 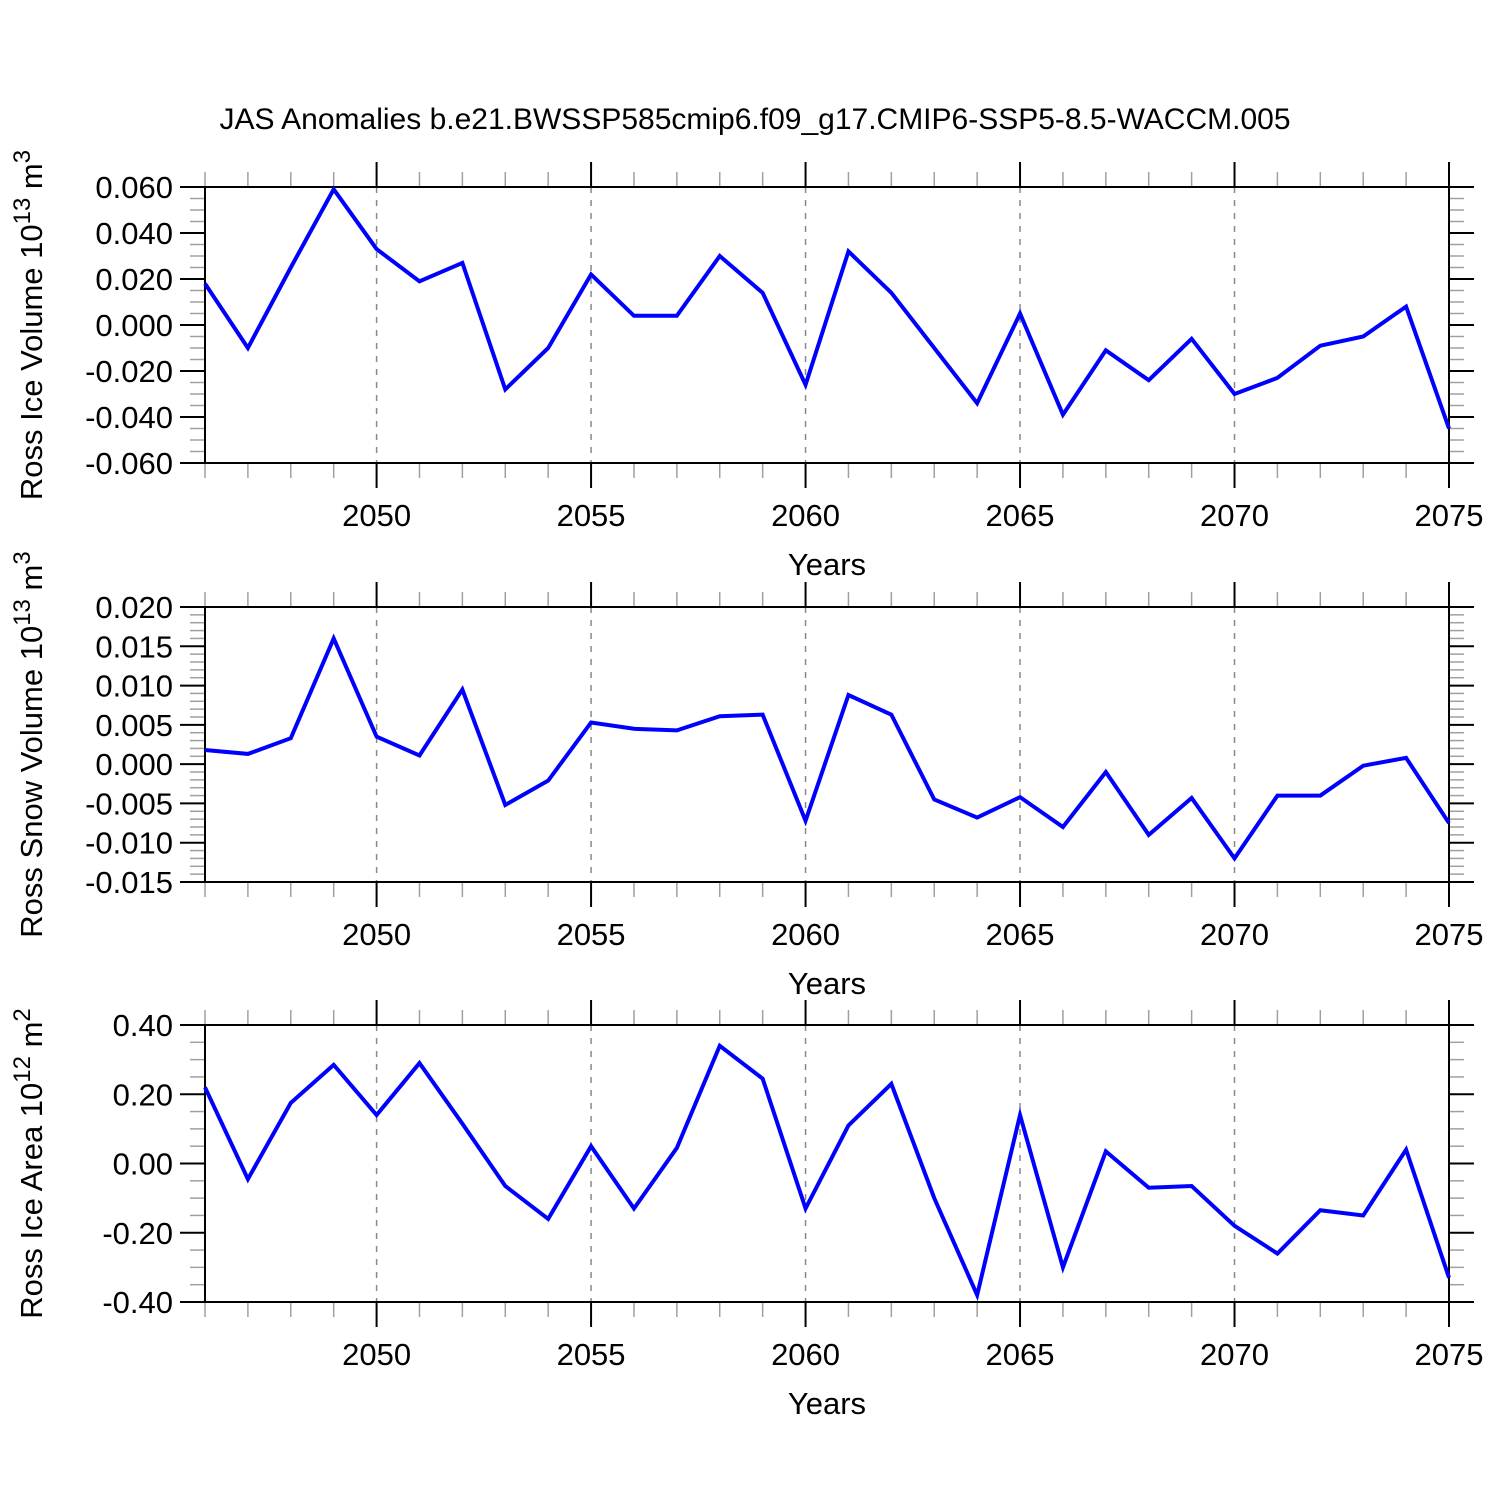 I want to click on ross-ice-area-series-line, so click(x=827, y=1172).